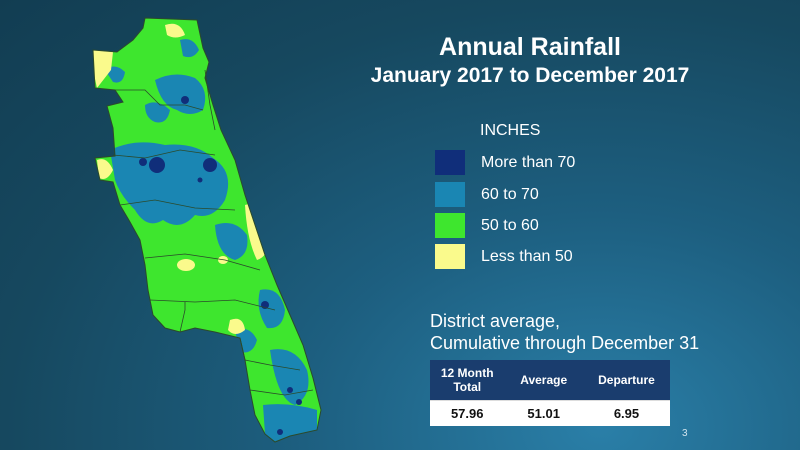 The image size is (800, 450). What do you see at coordinates (528, 162) in the screenshot?
I see `legend-label: More than 70` at bounding box center [528, 162].